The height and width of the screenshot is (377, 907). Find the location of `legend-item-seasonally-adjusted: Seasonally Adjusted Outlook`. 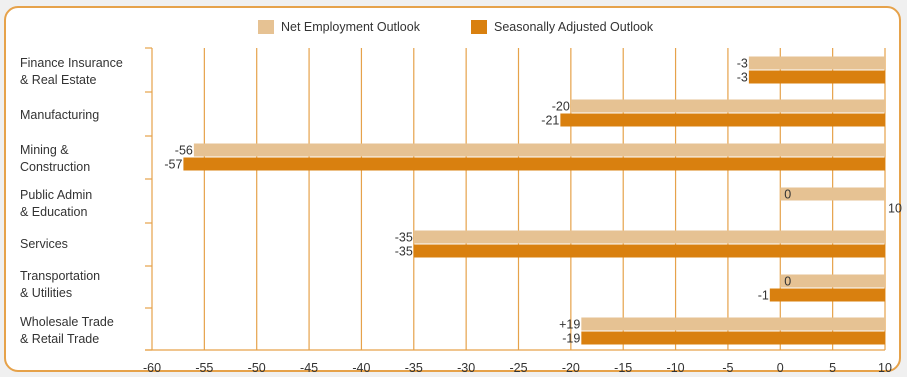

legend-item-seasonally-adjusted: Seasonally Adjusted Outlook is located at coordinates (562, 27).